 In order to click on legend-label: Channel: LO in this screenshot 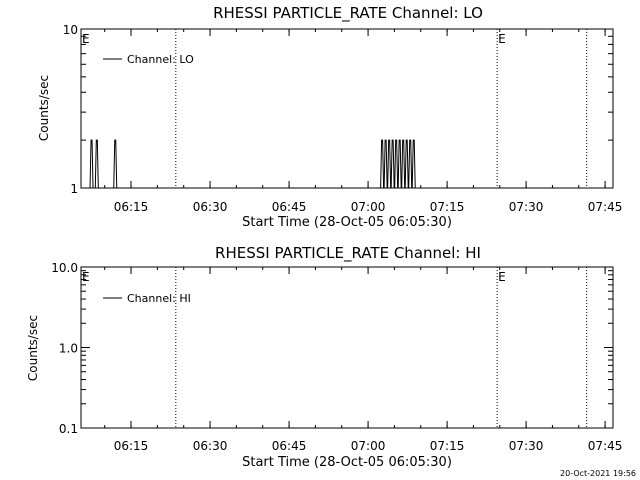, I will do `click(160, 59)`.